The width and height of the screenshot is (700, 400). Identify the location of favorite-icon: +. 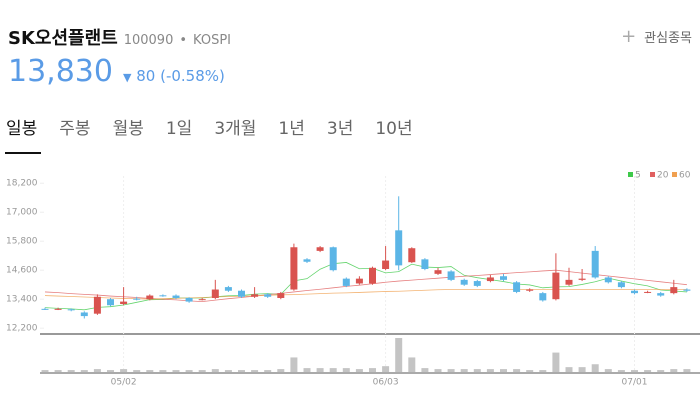
(629, 36).